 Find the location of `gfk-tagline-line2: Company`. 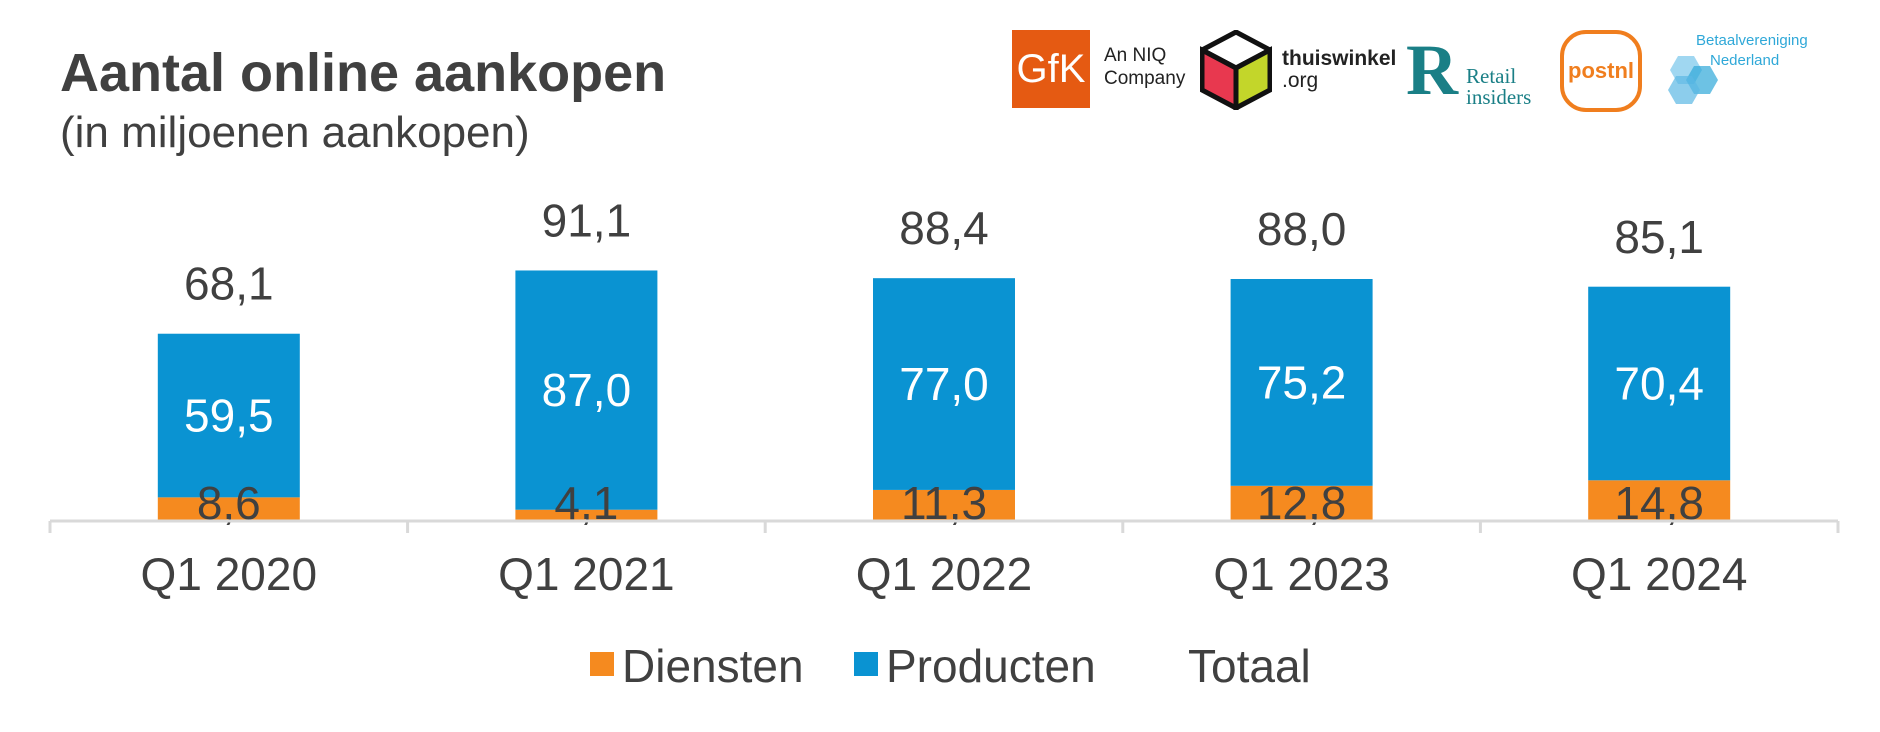

gfk-tagline-line2: Company is located at coordinates (1145, 78).